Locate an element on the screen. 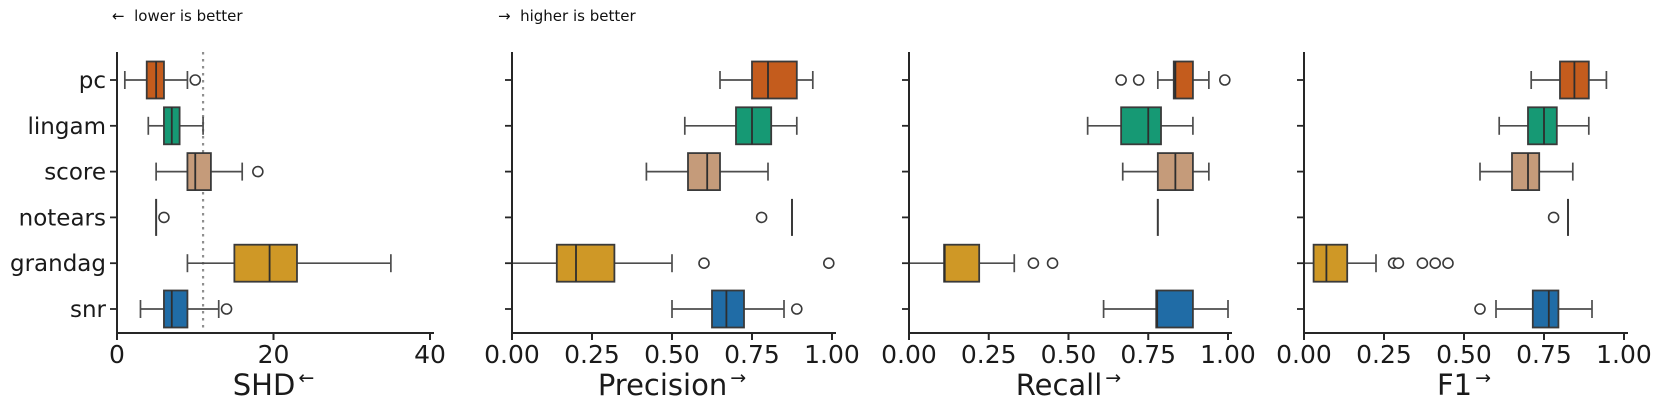  recall-snr-box is located at coordinates (1165, 309).